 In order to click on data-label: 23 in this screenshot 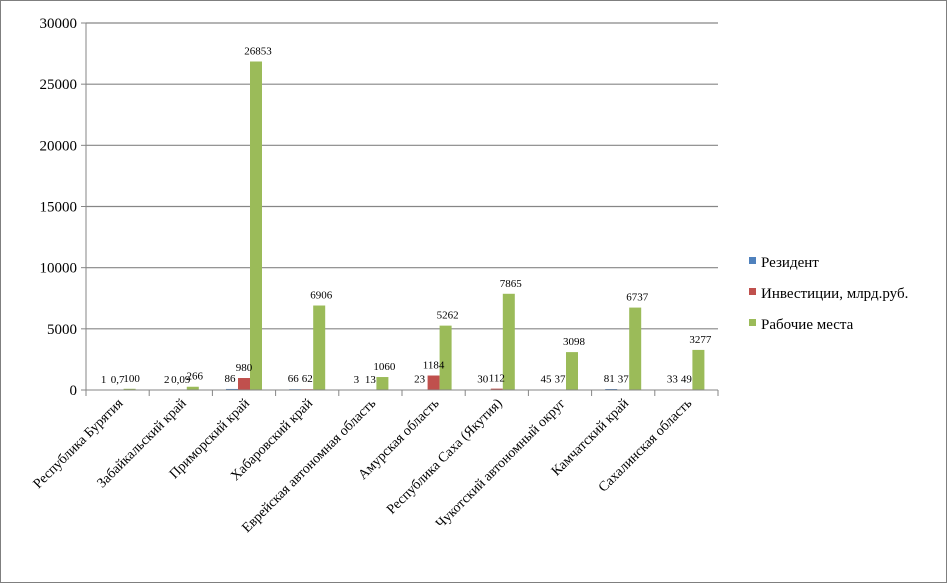, I will do `click(420, 380)`.